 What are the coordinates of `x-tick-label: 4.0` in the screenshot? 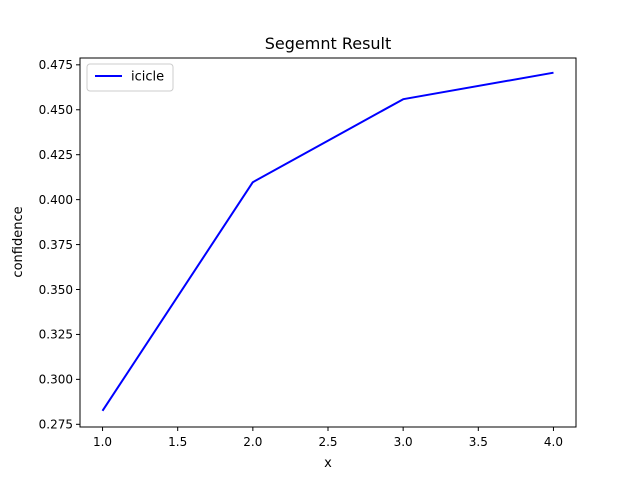 It's located at (553, 442).